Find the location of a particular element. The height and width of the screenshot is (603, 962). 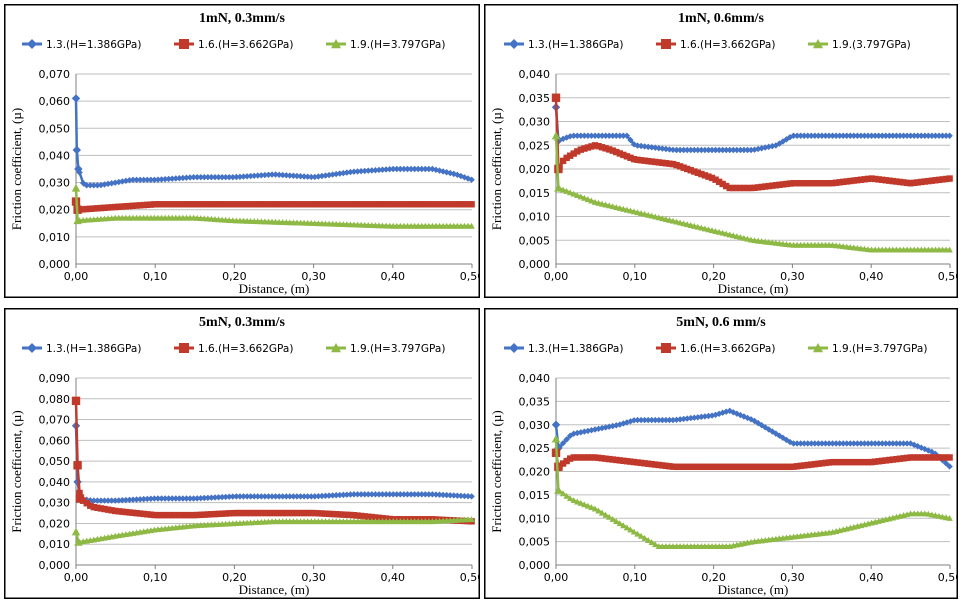

legend-label: 1.3.(H=1.386GPa) is located at coordinates (575, 45).